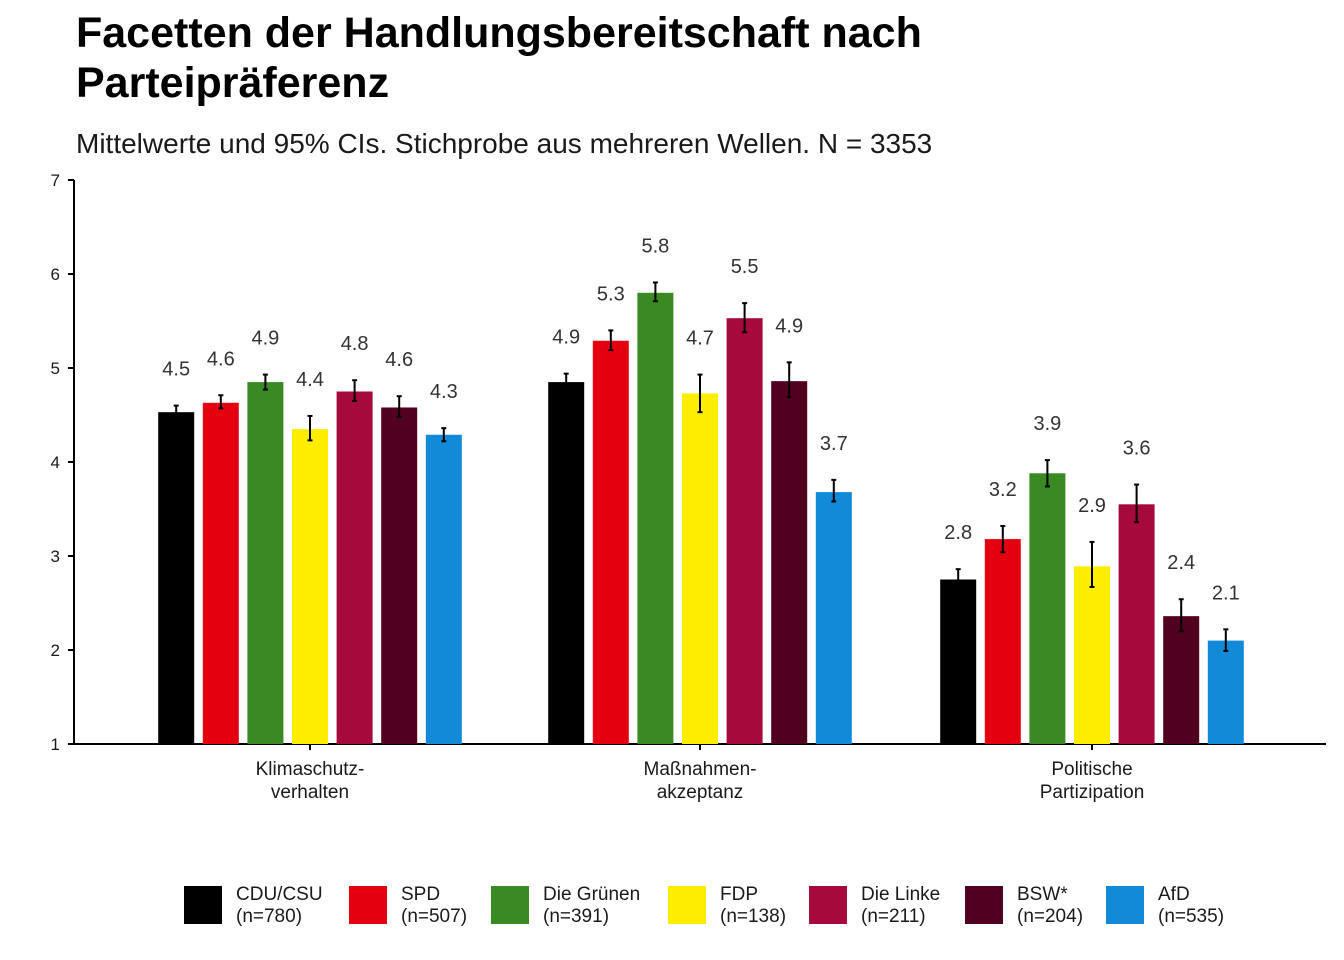 This screenshot has height=960, width=1344. Describe the element at coordinates (444, 392) in the screenshot. I see `data-label: 4.3` at that location.